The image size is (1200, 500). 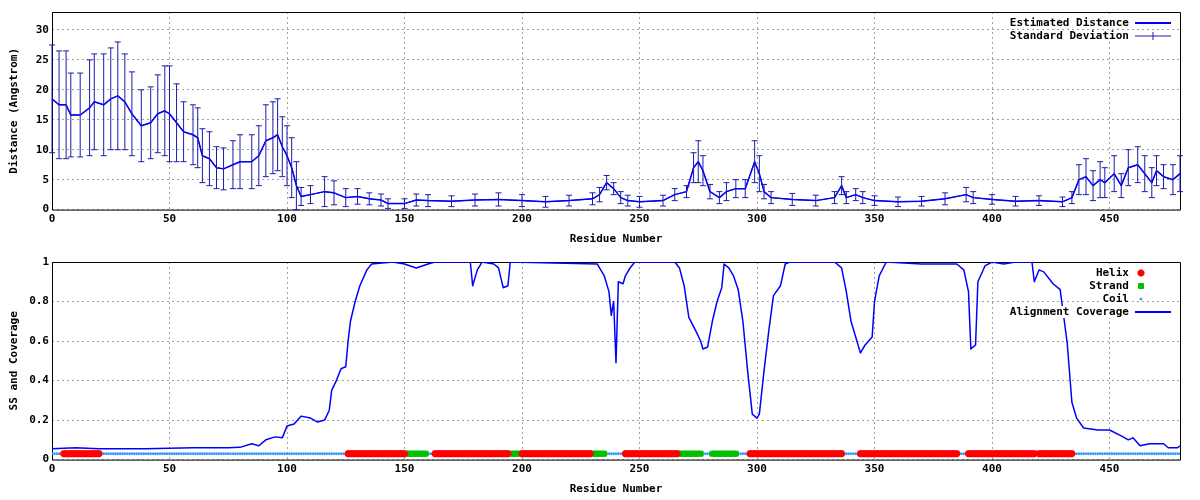 I want to click on y-tick-label: 0.4, so click(x=39, y=380).